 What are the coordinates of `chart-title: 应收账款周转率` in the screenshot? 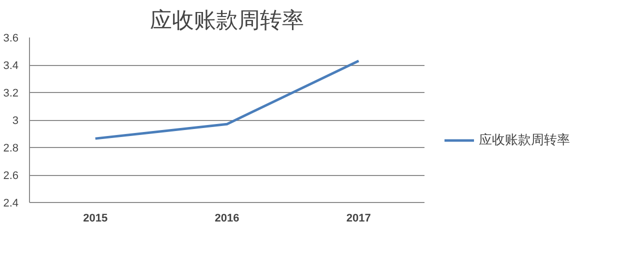 It's located at (227, 20).